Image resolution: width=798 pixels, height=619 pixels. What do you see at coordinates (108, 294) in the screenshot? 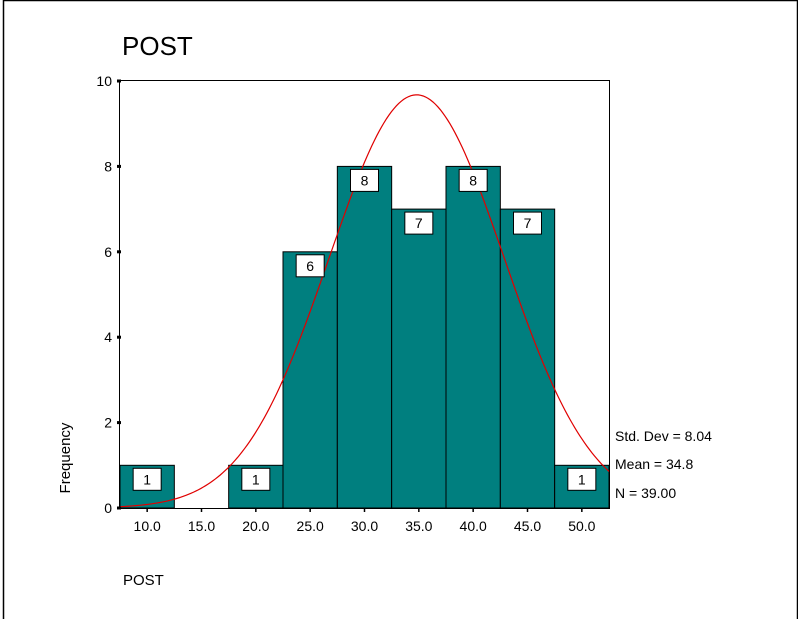
I see `y-axis: 0 2 4 6 8 10` at bounding box center [108, 294].